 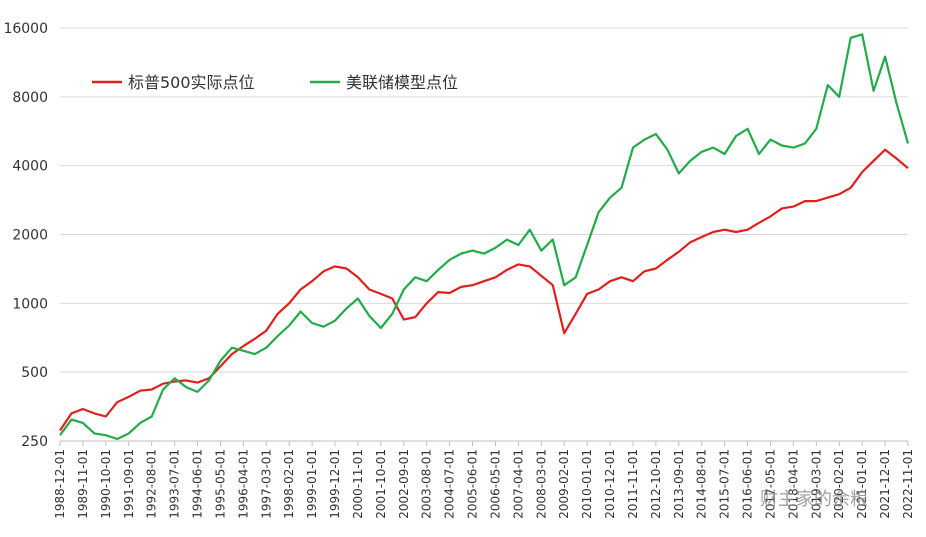 I want to click on x-tick-label: 2007-04-01, so click(x=518, y=484).